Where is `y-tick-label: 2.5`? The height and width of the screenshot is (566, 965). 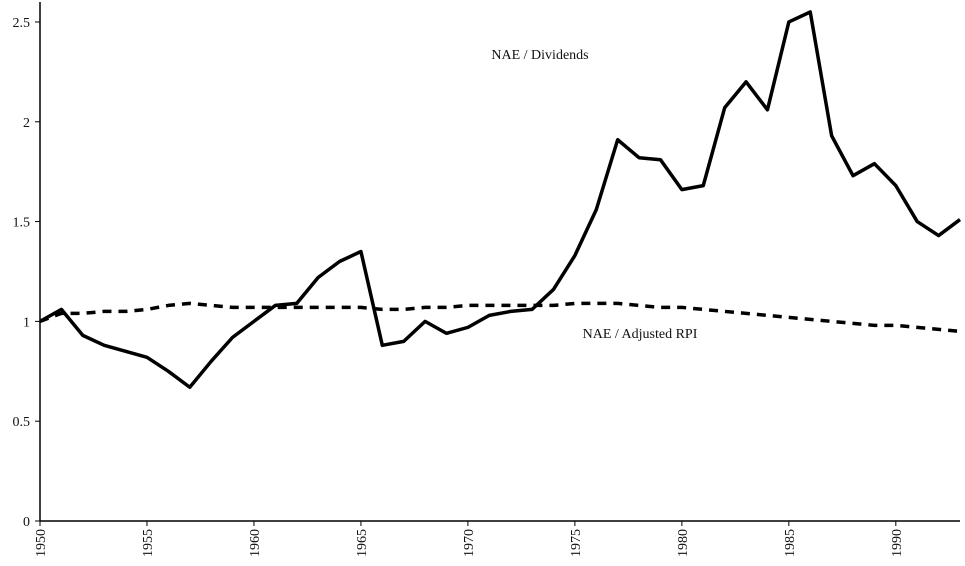 y-tick-label: 2.5 is located at coordinates (22, 23).